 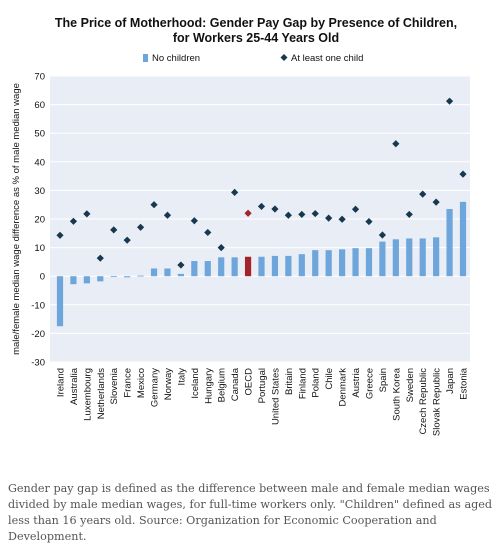 What do you see at coordinates (155, 387) in the screenshot?
I see `x-tick-label: Germany` at bounding box center [155, 387].